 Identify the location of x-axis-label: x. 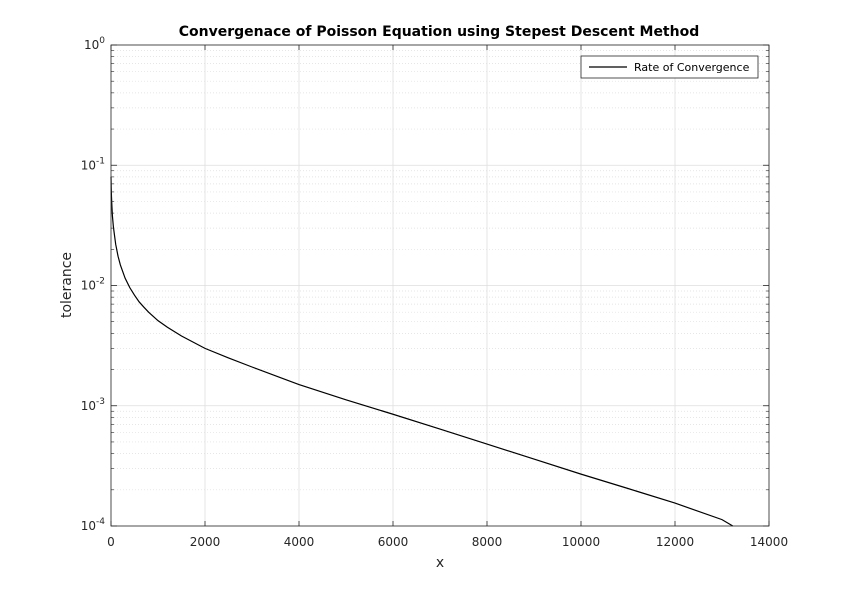
(440, 563).